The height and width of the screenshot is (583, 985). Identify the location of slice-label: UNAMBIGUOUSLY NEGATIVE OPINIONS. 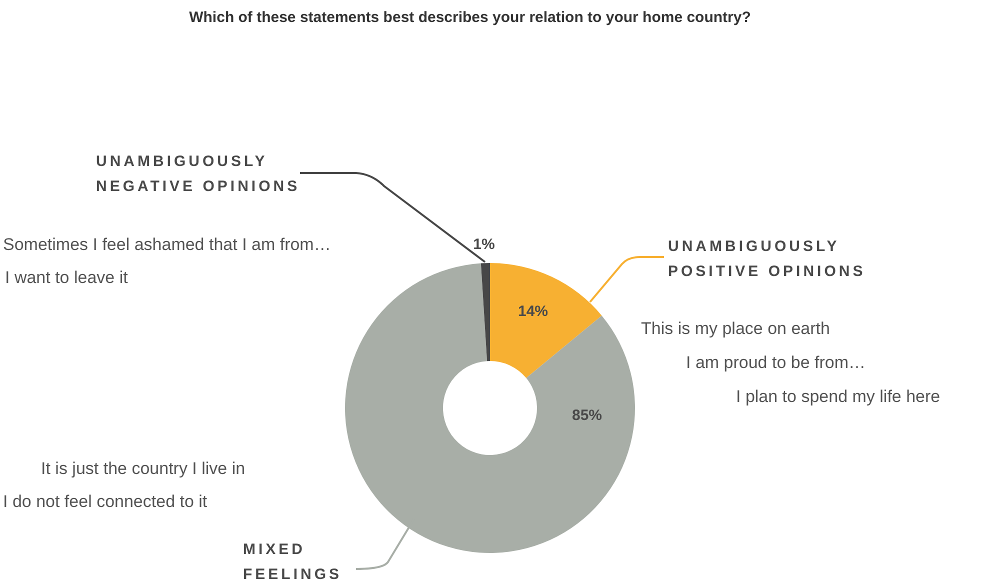
(198, 174).